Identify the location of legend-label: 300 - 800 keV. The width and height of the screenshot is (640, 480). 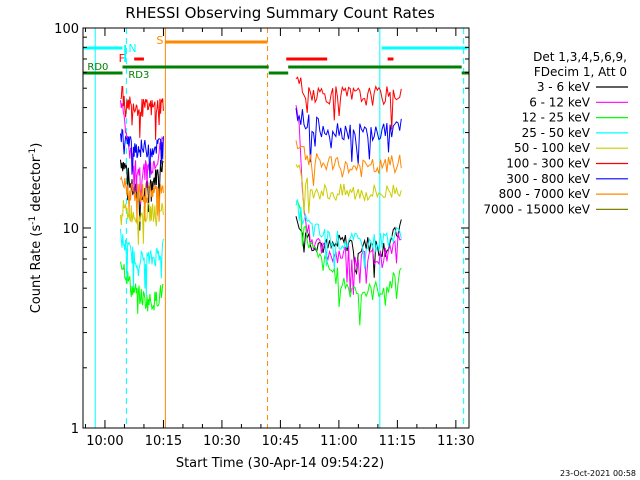
(548, 179).